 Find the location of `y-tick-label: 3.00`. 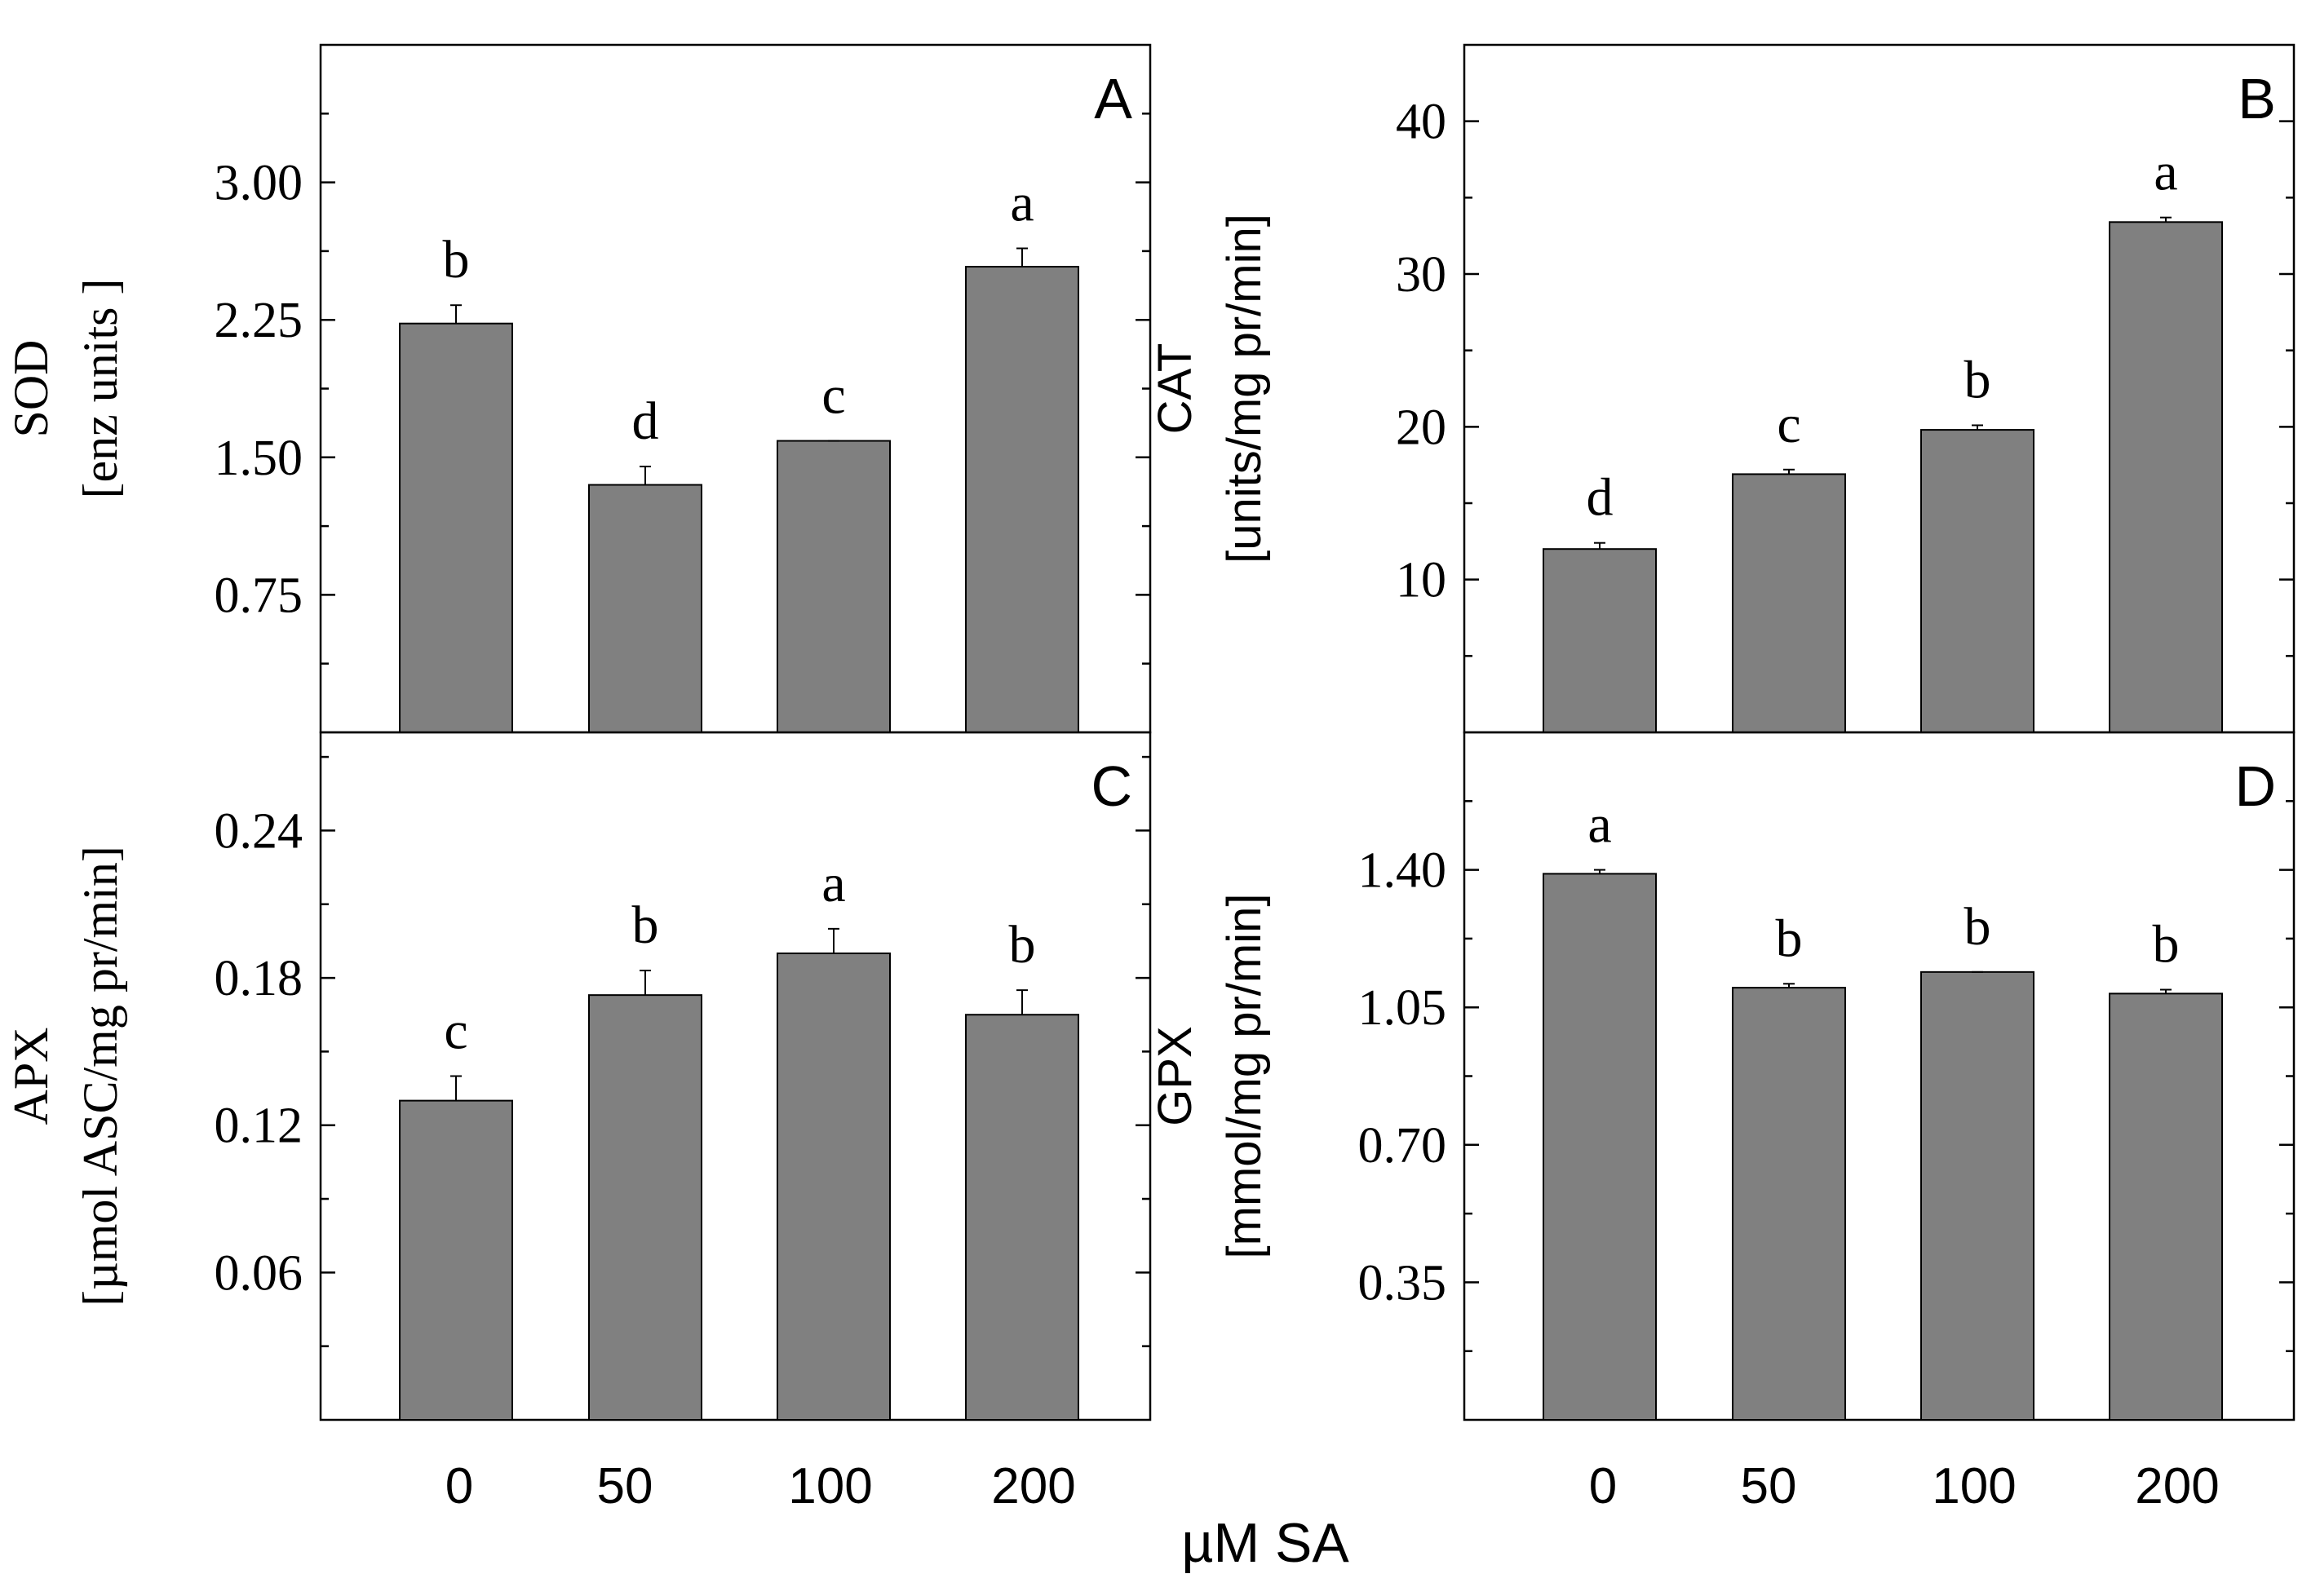

y-tick-label: 3.00 is located at coordinates (259, 184).